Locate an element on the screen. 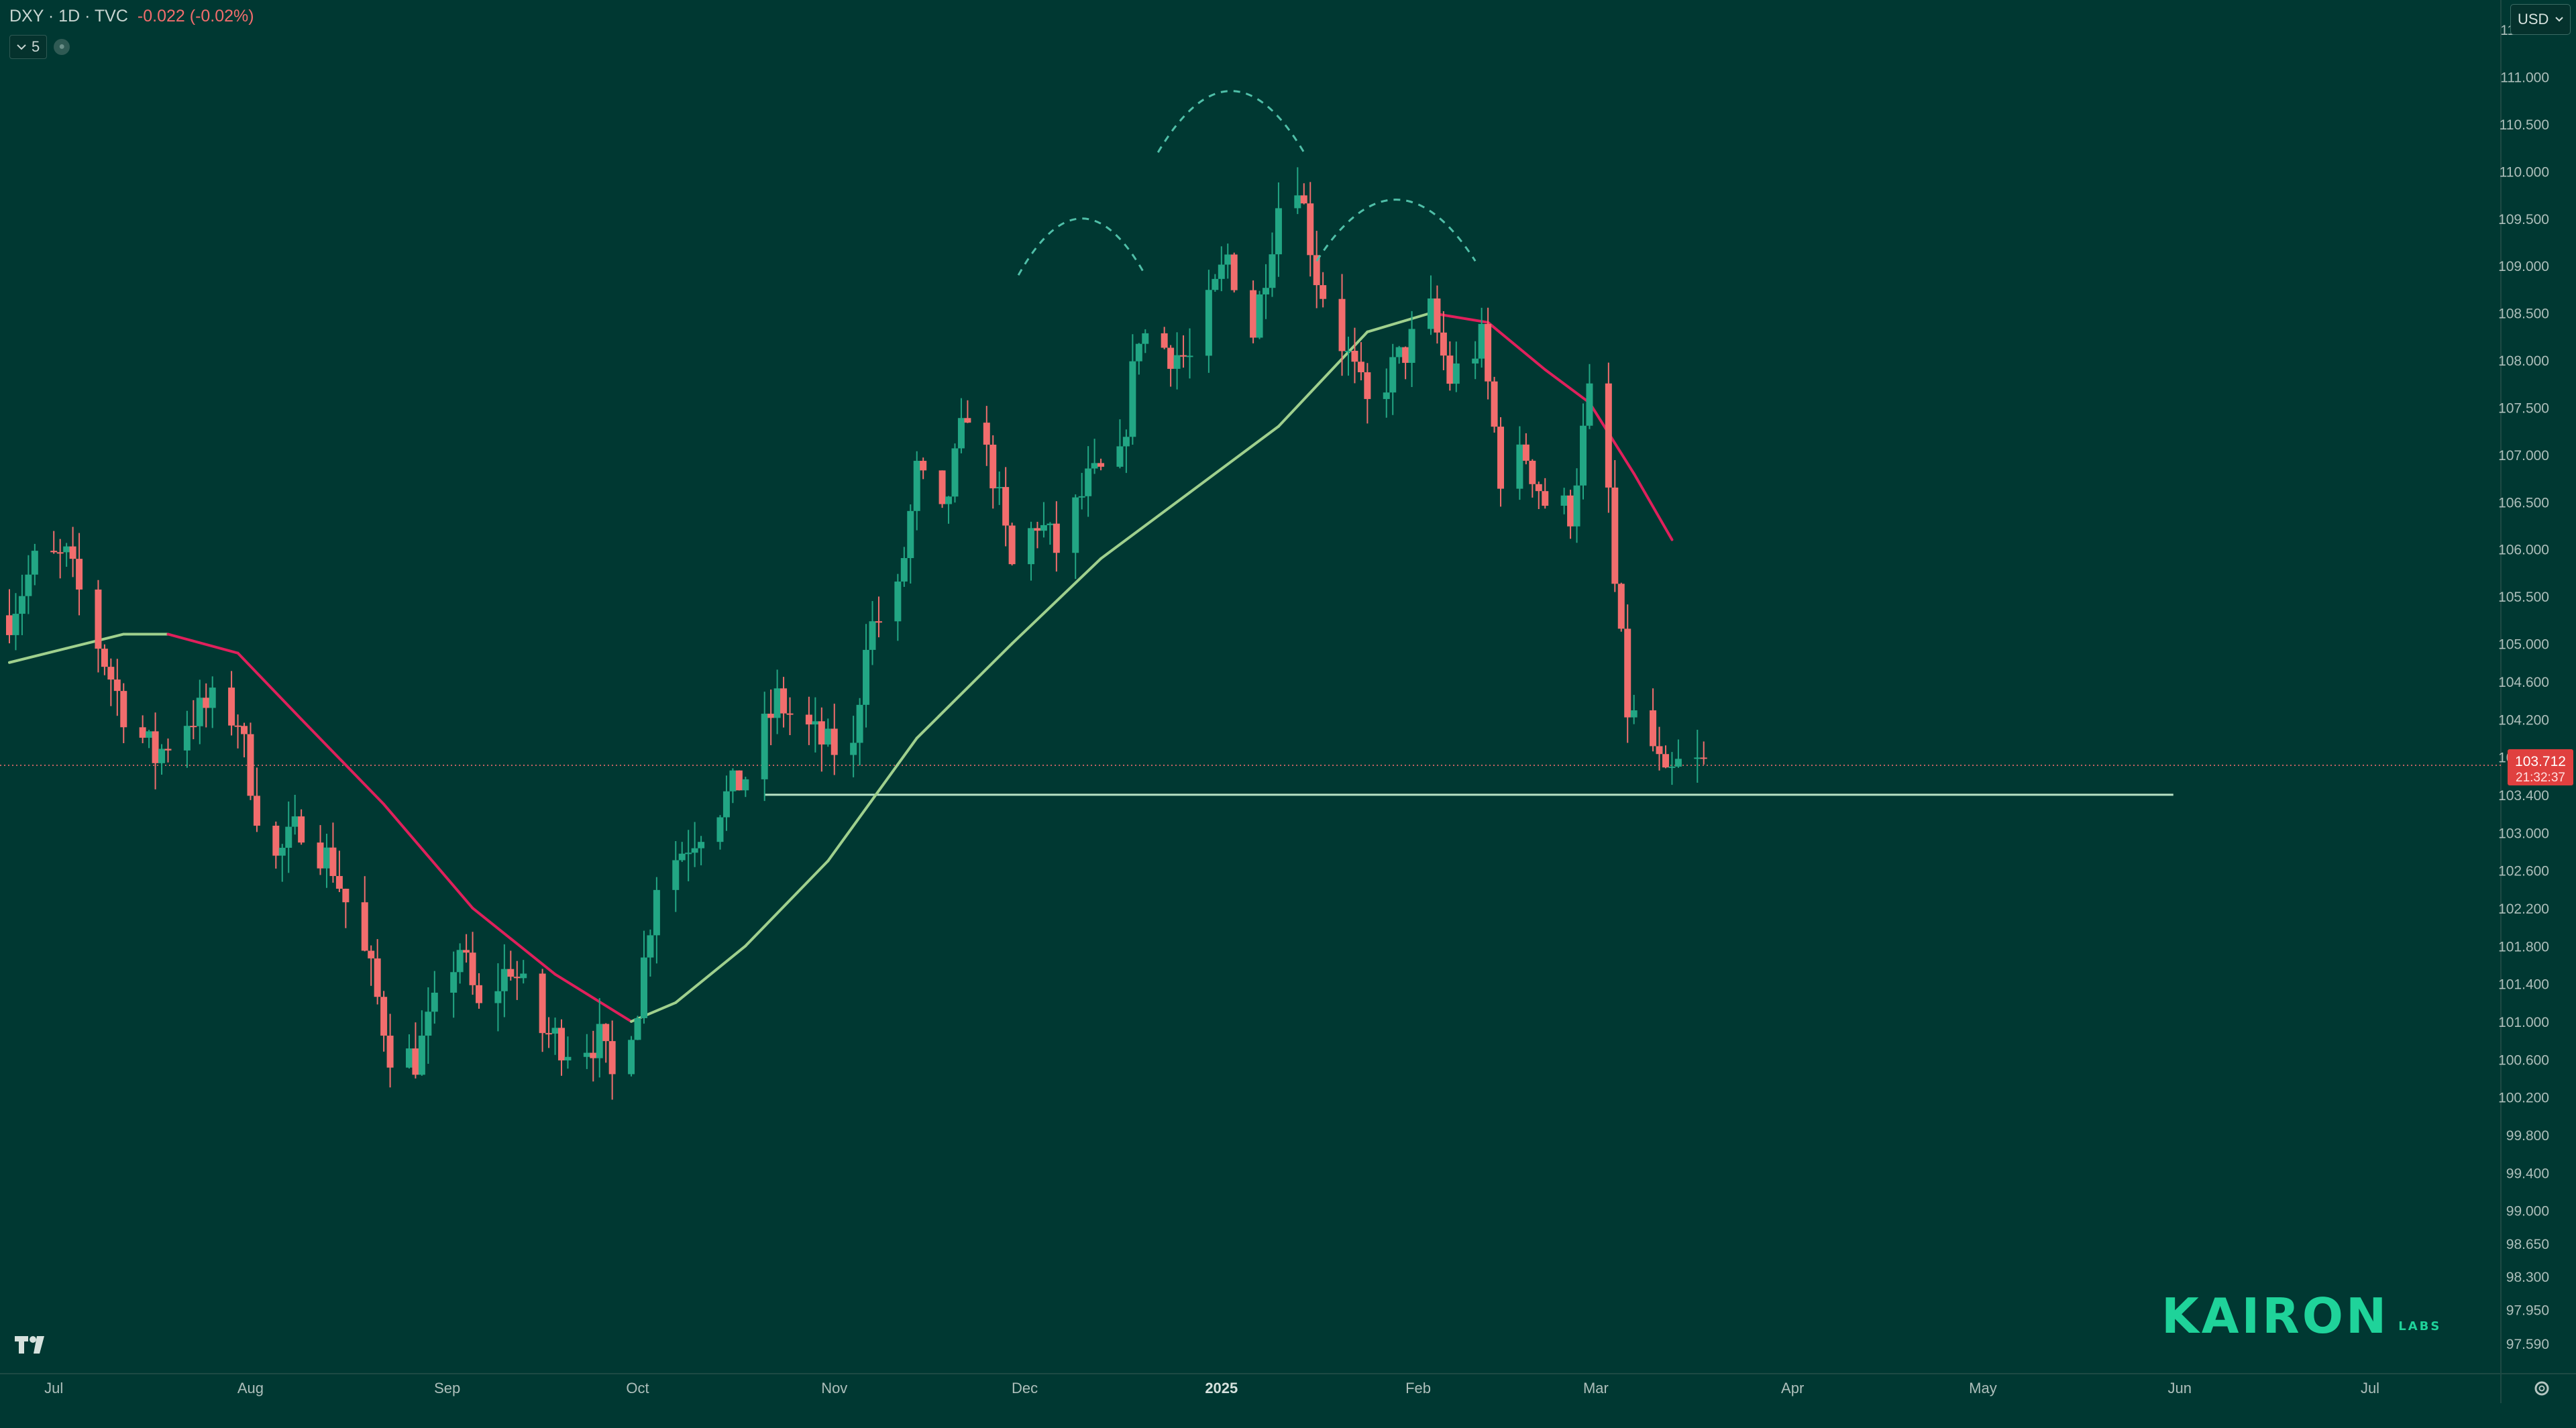 The width and height of the screenshot is (2576, 1428). indicator-count: 5 is located at coordinates (36, 46).